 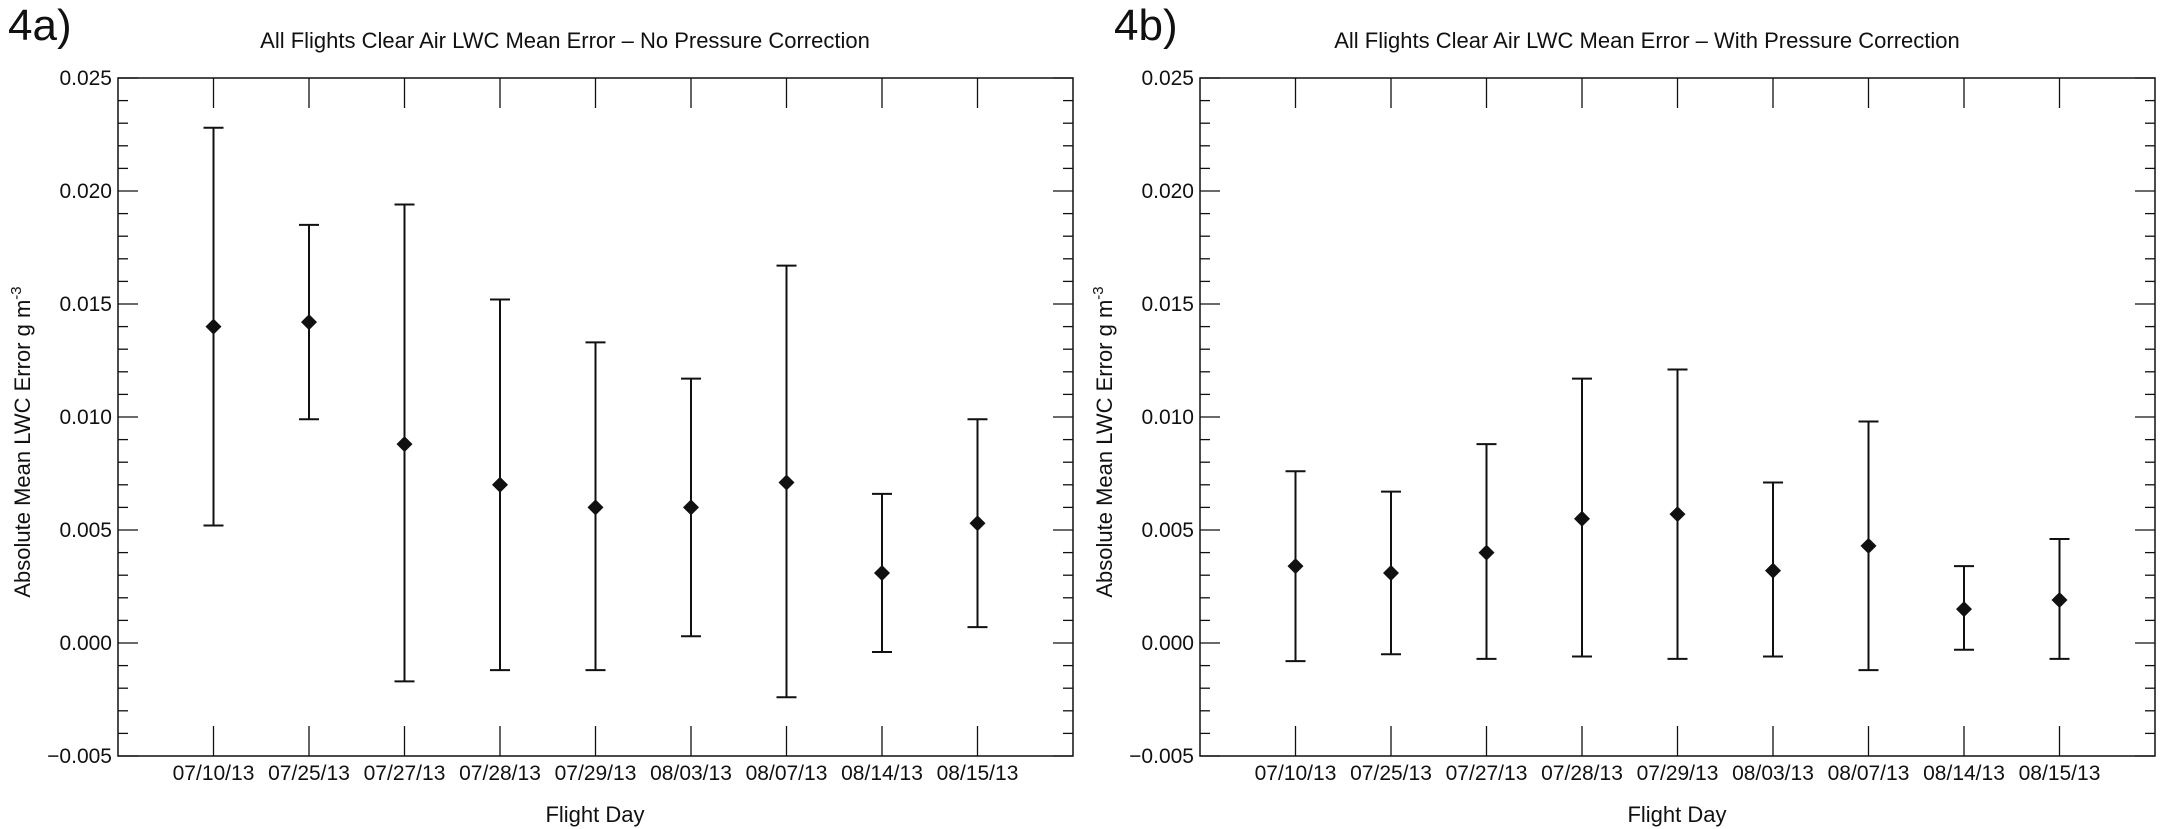 I want to click on panel-label: 4a), so click(x=40, y=25).